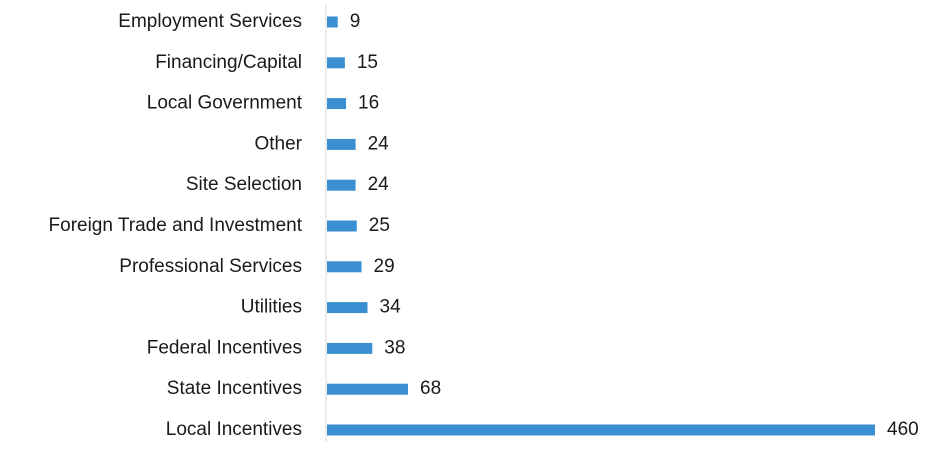 This screenshot has width=925, height=451. Describe the element at coordinates (234, 388) in the screenshot. I see `category-label: State Incentives` at that location.